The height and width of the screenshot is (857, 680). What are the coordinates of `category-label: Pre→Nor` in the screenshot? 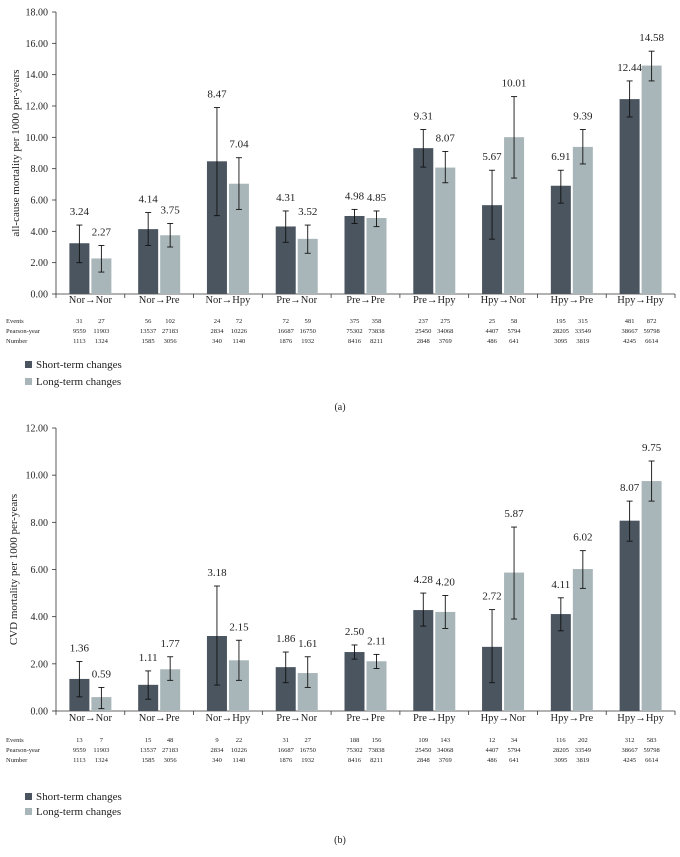 It's located at (296, 300).